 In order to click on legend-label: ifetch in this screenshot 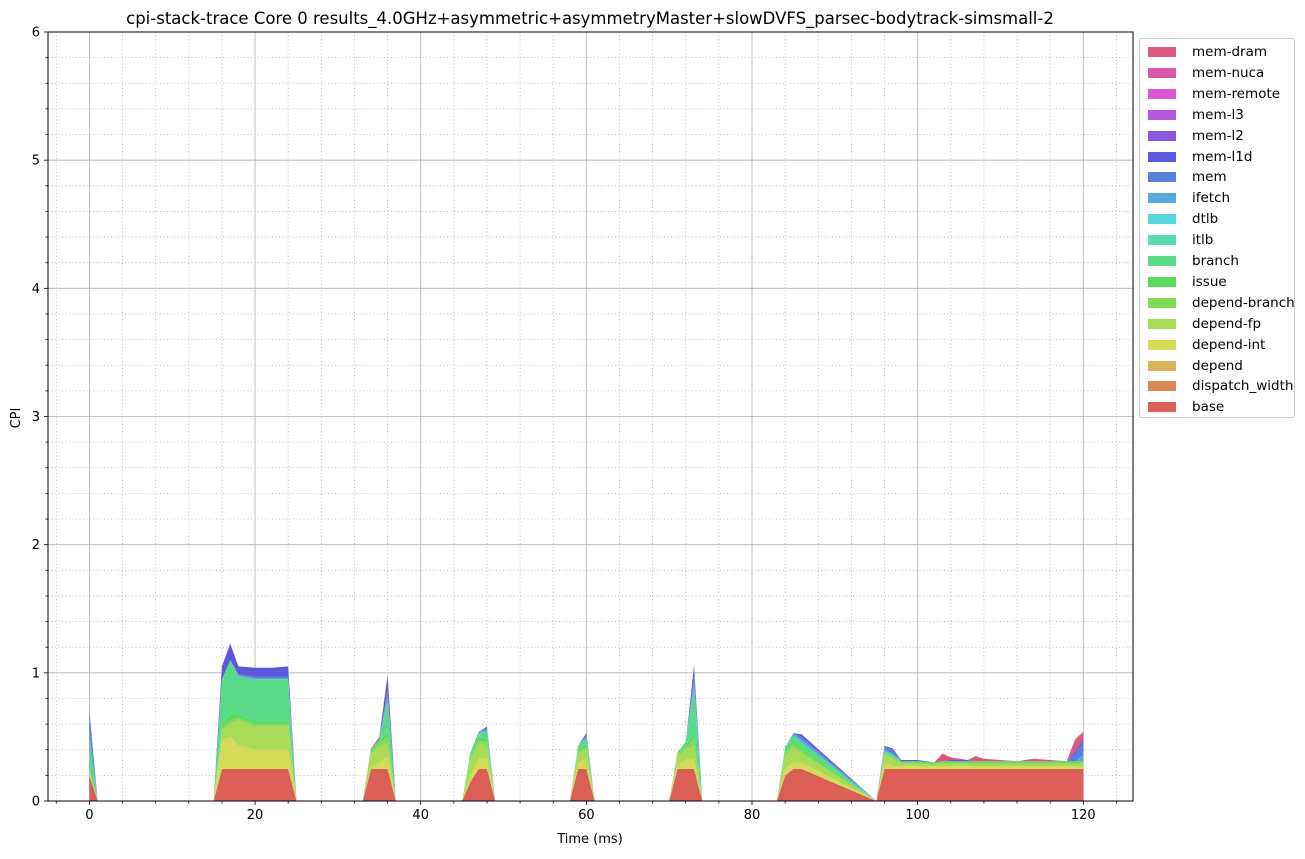, I will do `click(1211, 198)`.